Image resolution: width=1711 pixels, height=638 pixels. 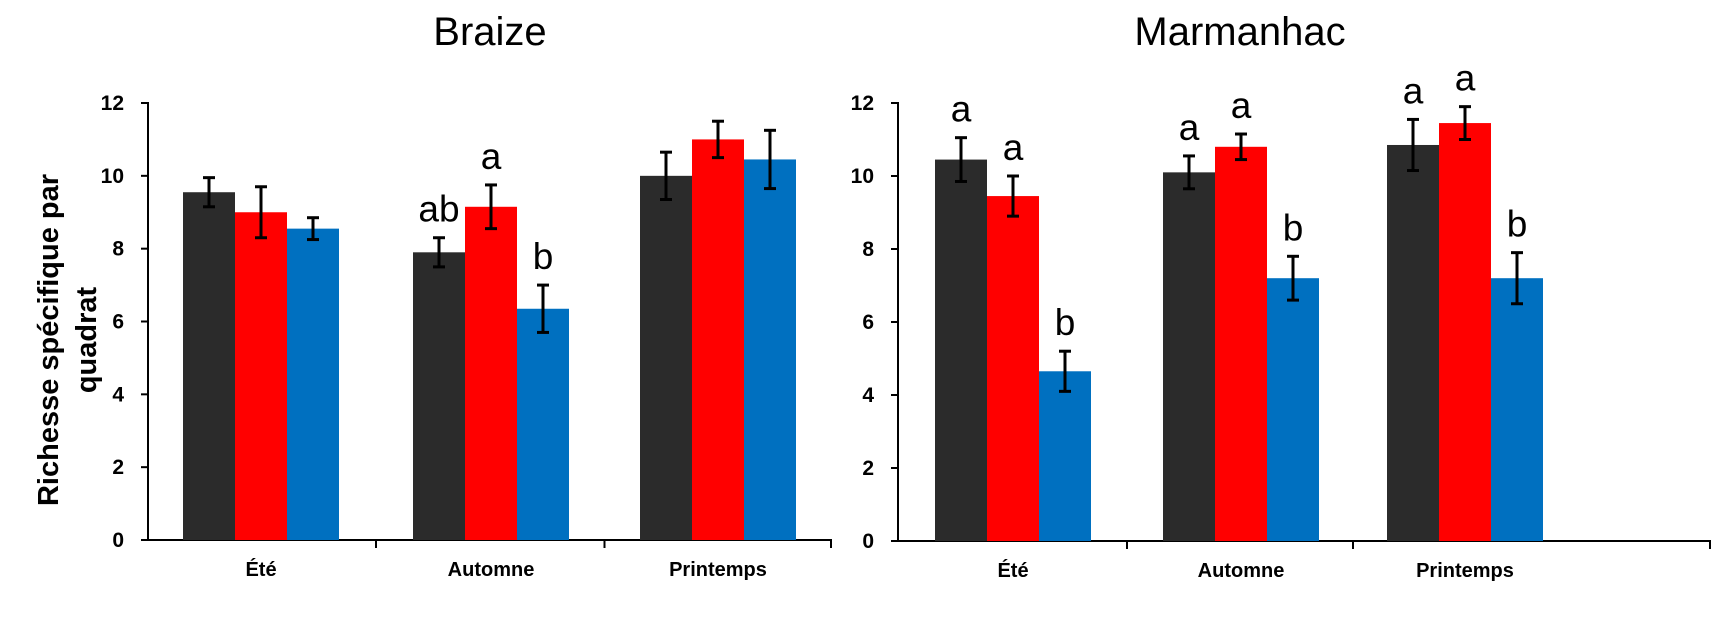 I want to click on y-axis-label-line2: quadrat, so click(x=87, y=339).